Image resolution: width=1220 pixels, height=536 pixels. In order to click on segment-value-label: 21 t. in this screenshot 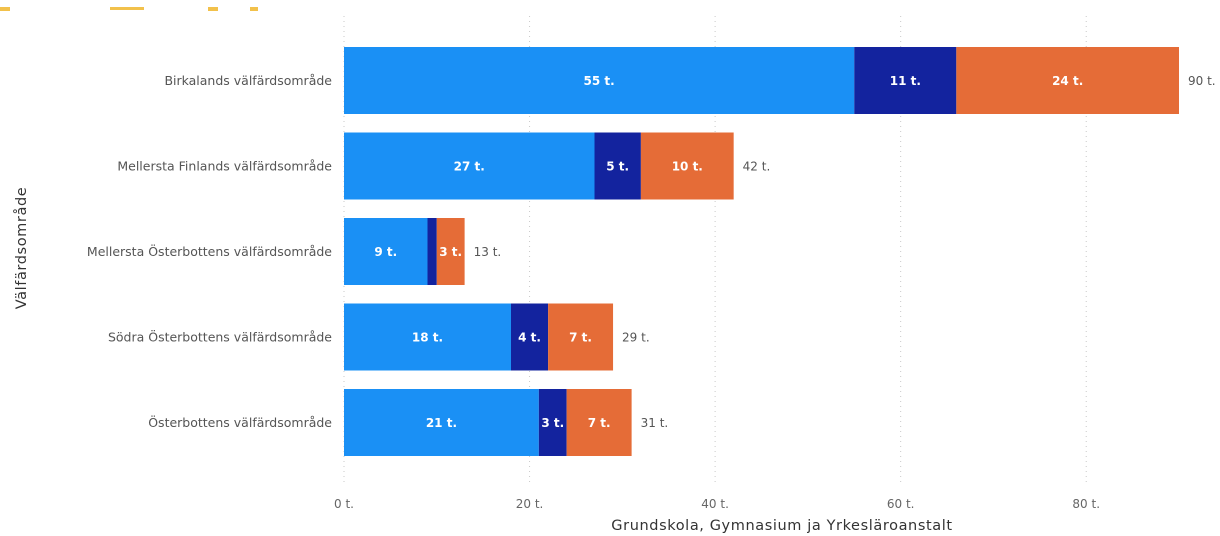, I will do `click(441, 423)`.